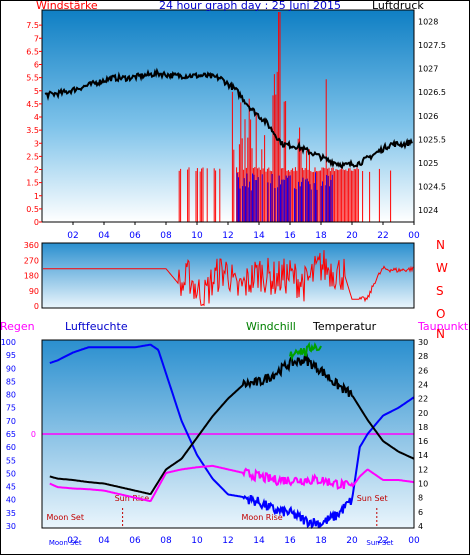 This screenshot has width=470, height=555. I want to click on wind-y-tick-label: 6, so click(36, 65).